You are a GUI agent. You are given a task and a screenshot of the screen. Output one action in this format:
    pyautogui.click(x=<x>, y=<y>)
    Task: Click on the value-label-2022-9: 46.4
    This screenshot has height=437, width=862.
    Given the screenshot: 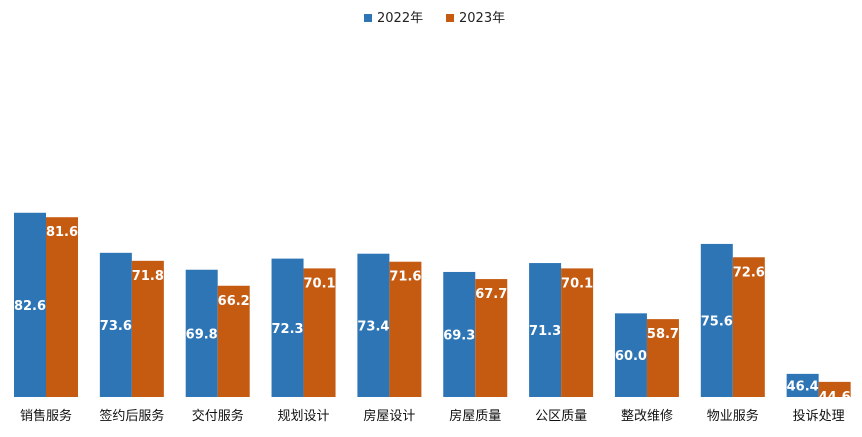 What is the action you would take?
    pyautogui.click(x=803, y=386)
    